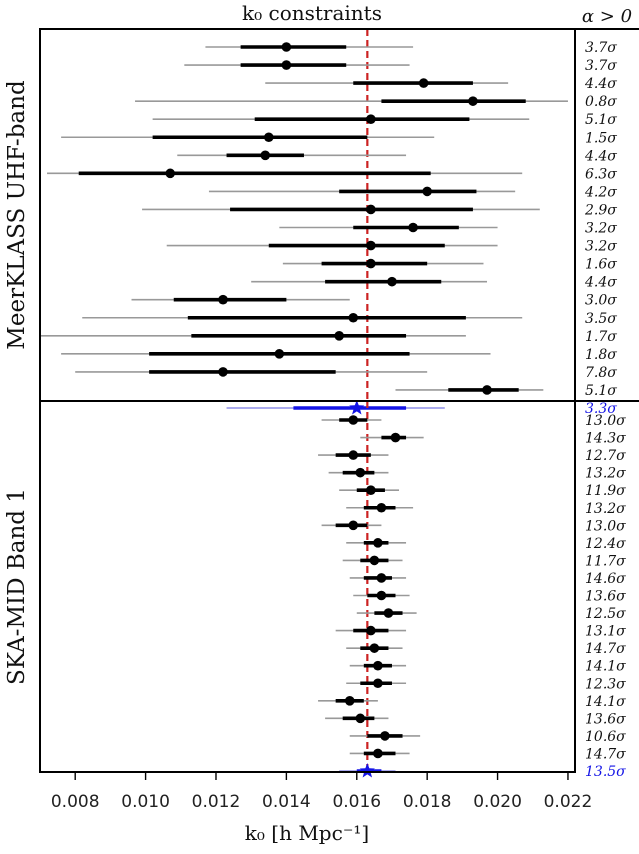 The width and height of the screenshot is (639, 854). I want to click on sigma-label: 13.1σ, so click(605, 632).